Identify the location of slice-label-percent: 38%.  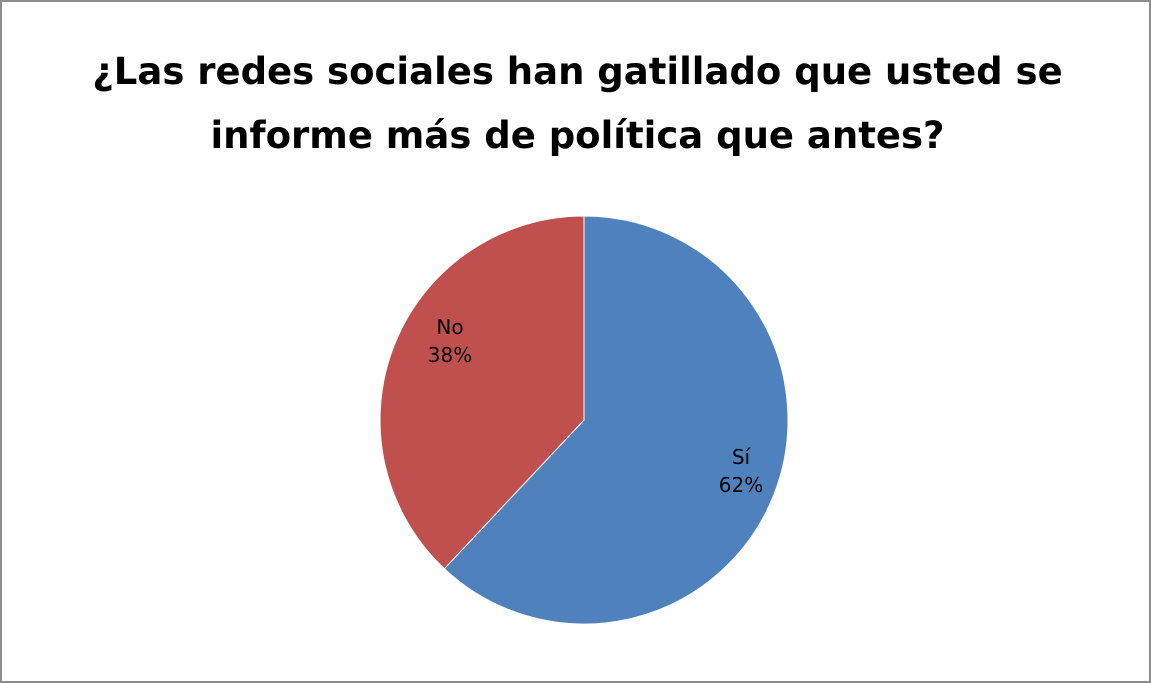
(450, 355).